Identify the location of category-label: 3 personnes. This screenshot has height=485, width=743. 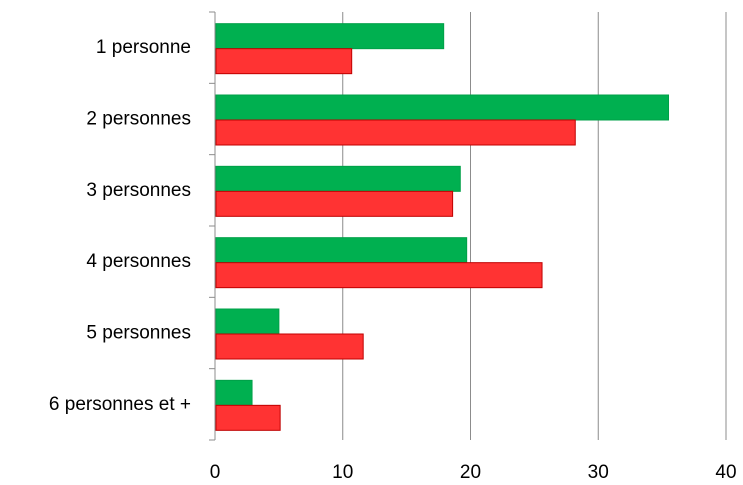
(138, 190).